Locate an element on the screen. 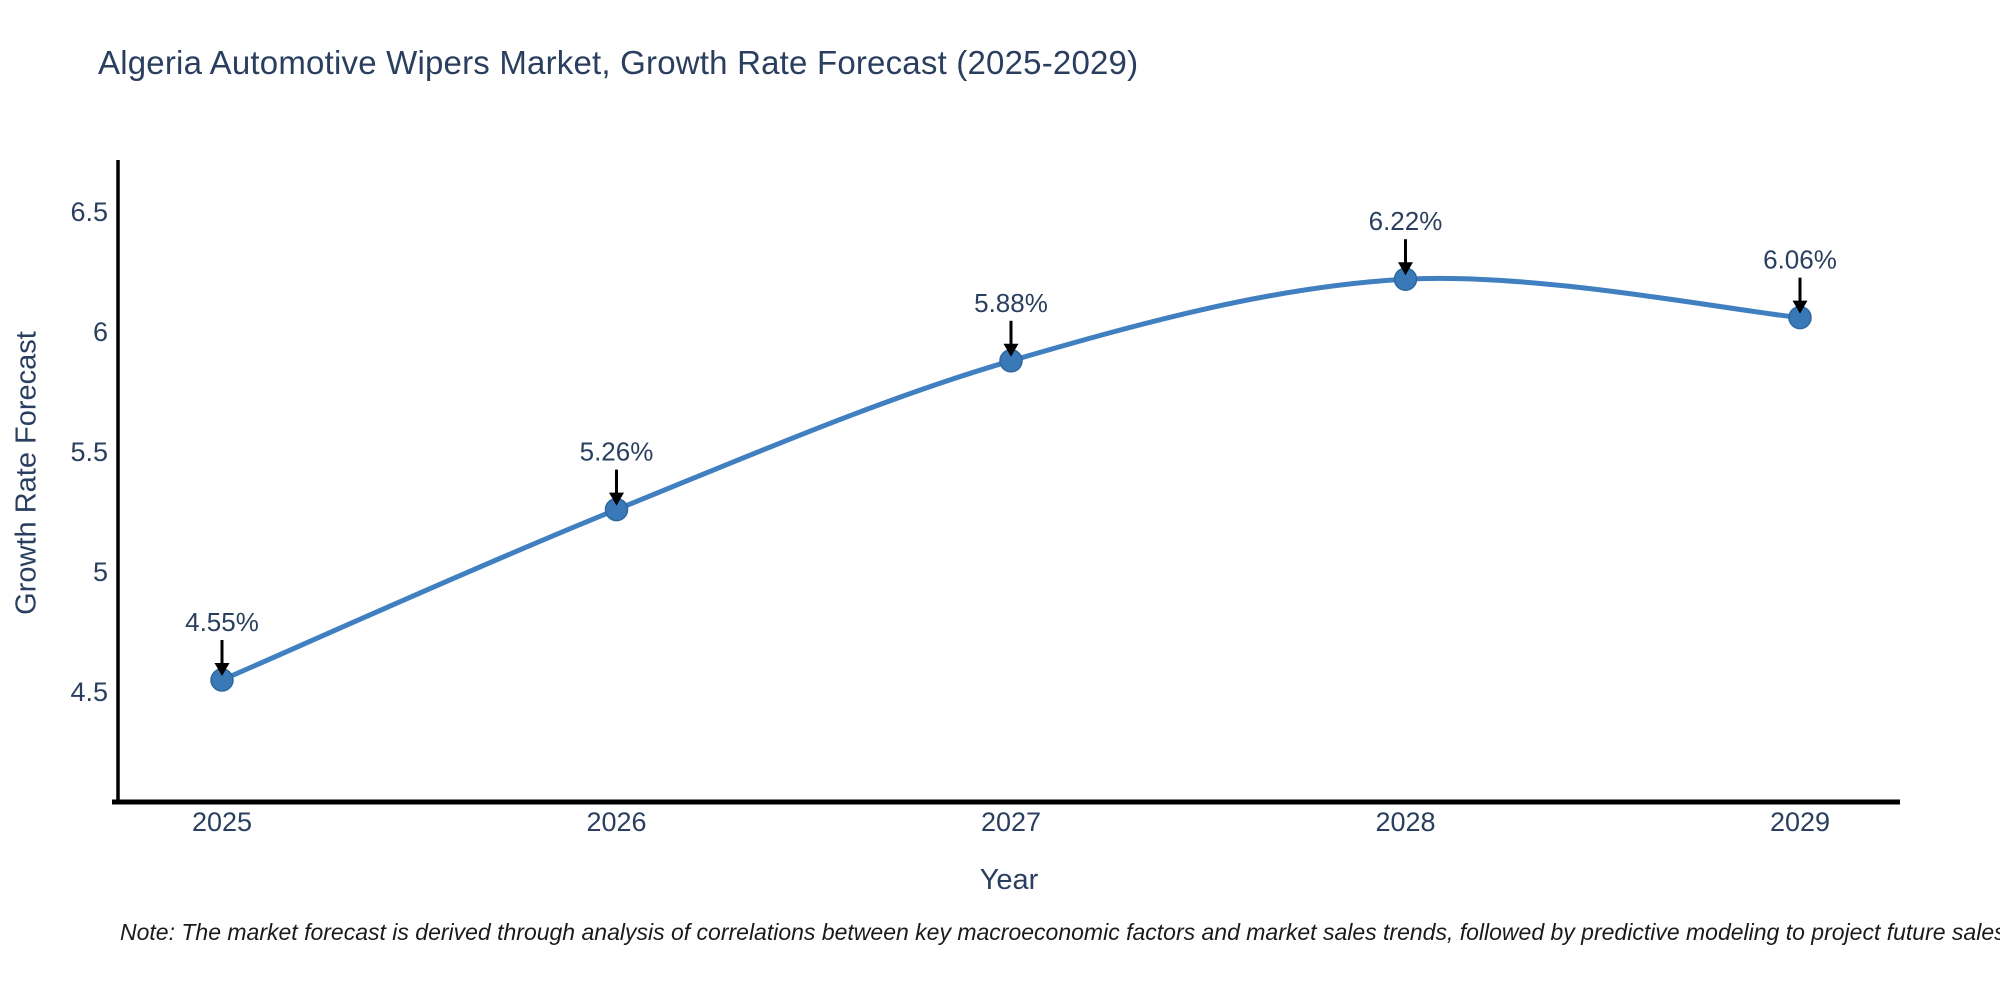 The image size is (2000, 1000). x-tick-label: 2029 is located at coordinates (1800, 822).